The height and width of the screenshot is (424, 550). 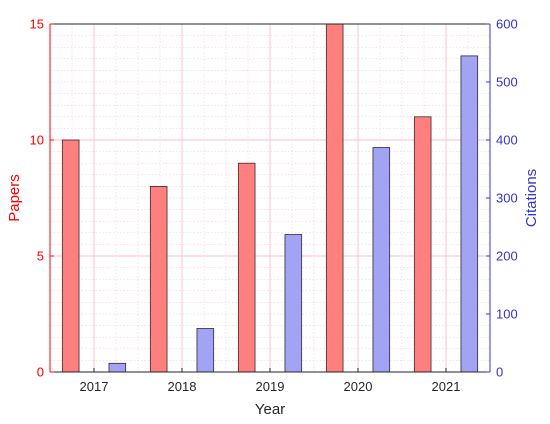 I want to click on x-tick-label: 2020, so click(x=358, y=386).